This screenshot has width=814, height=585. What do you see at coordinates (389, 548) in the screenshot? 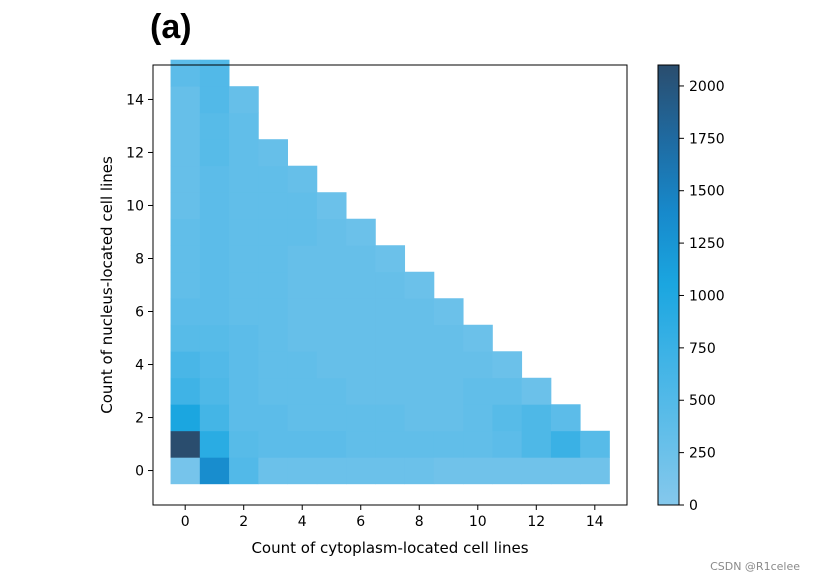
I see `x-axis-label: Count of cytoplasm-located cell lines` at bounding box center [389, 548].